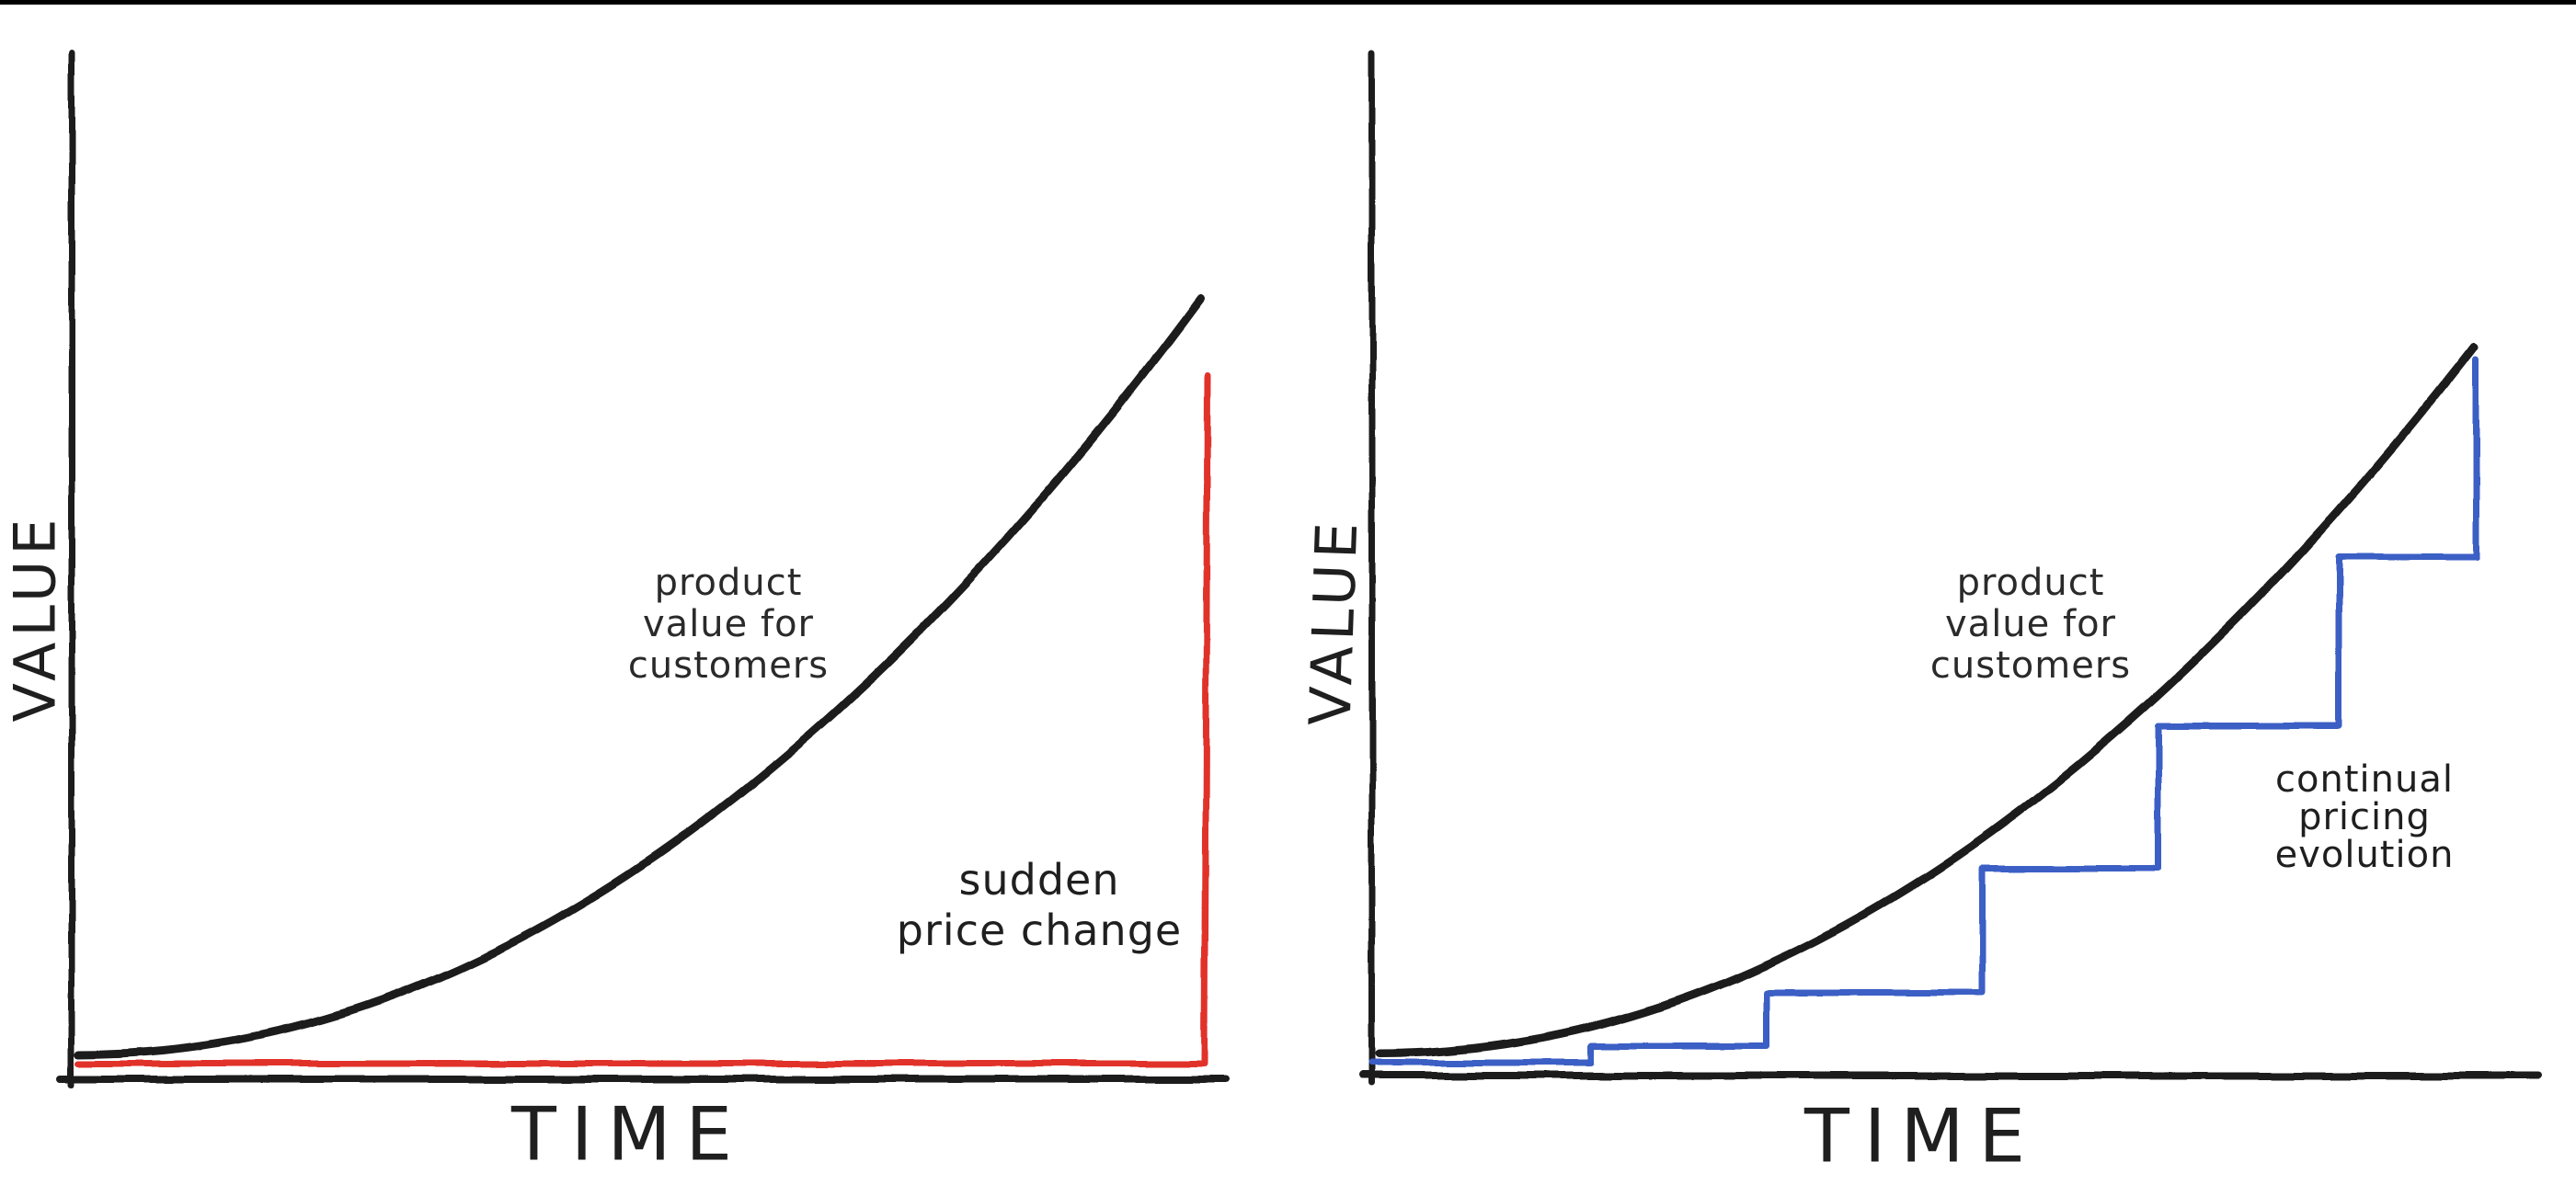 This screenshot has height=1196, width=2576. I want to click on left-curve-annotation-line3: customers, so click(728, 665).